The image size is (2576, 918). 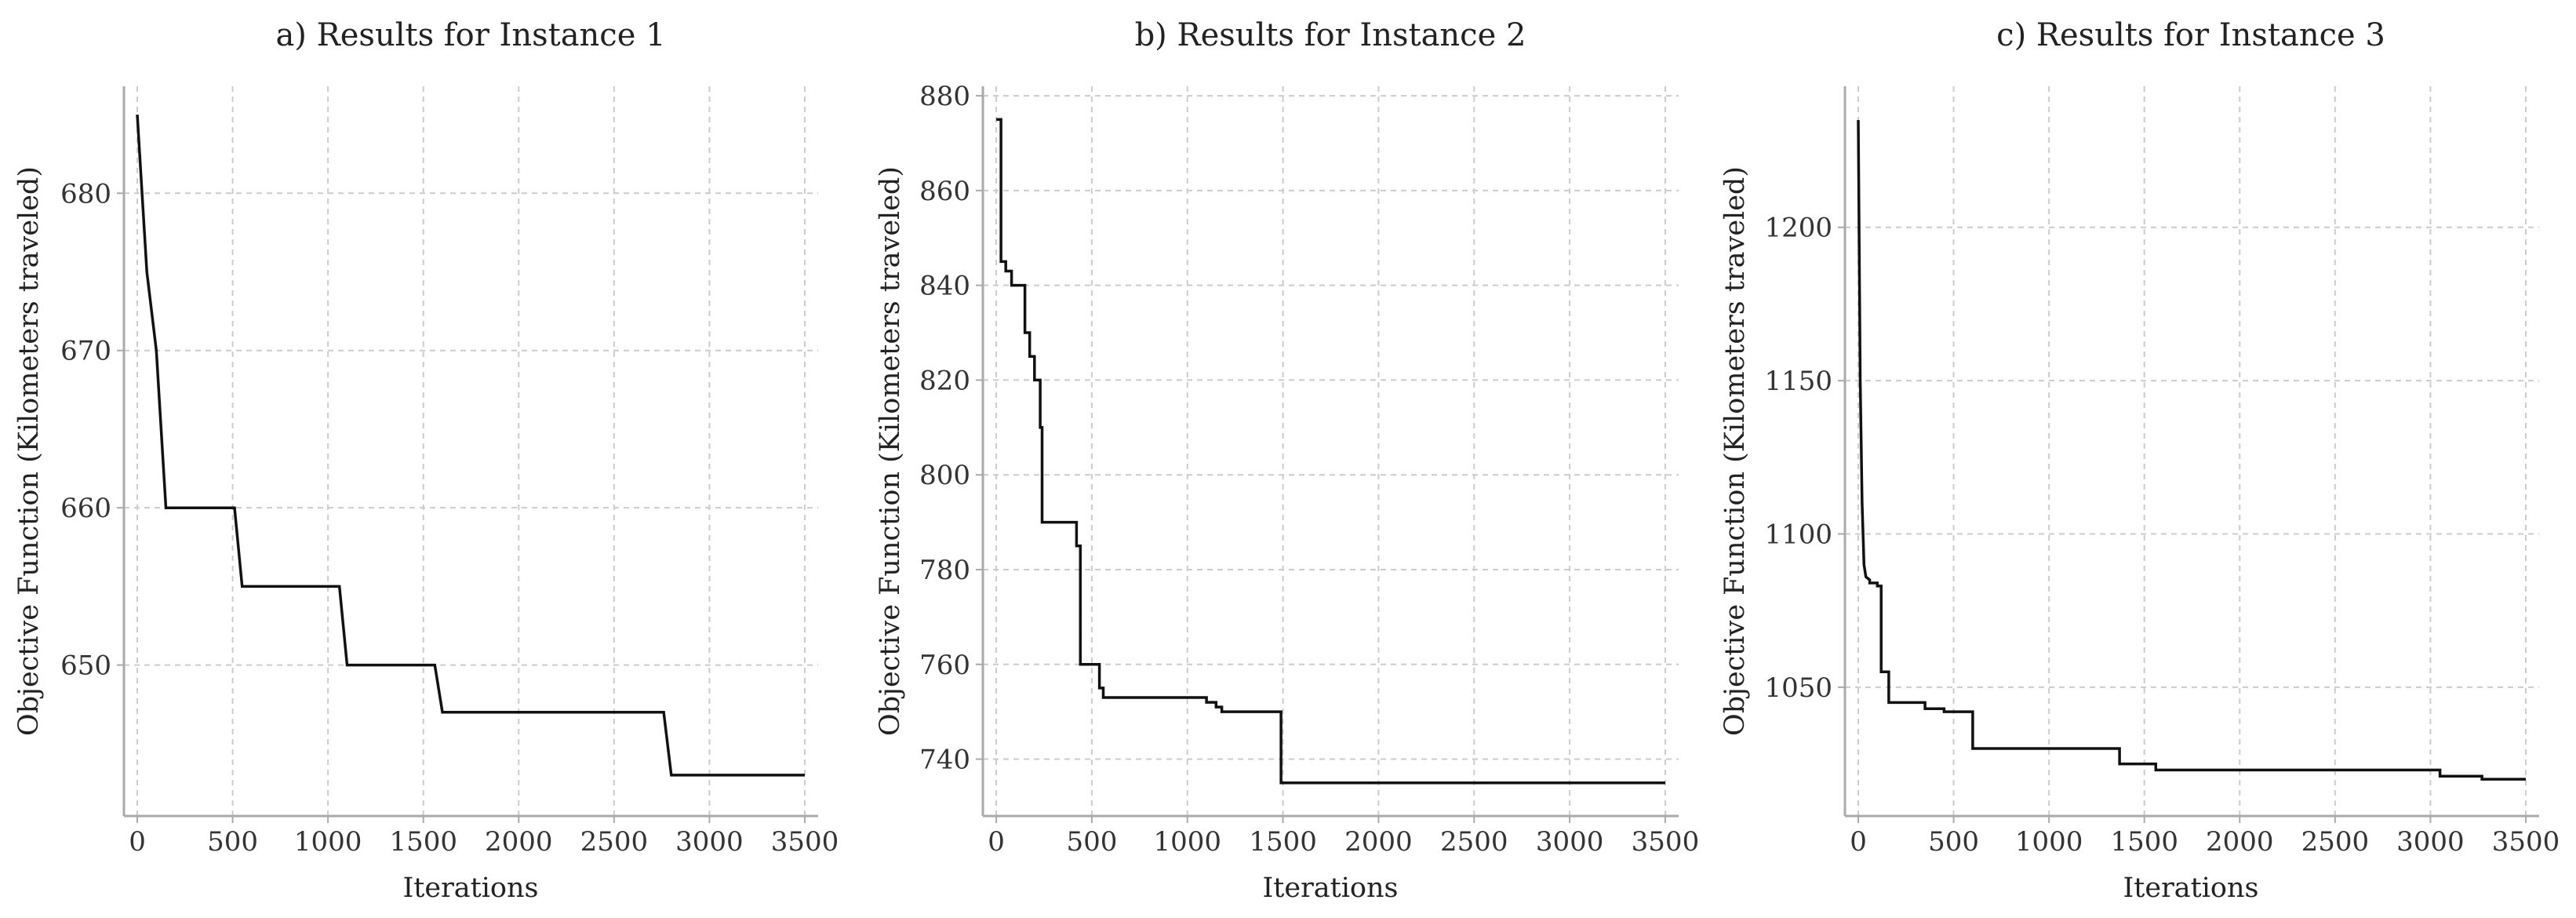 I want to click on y-tick-label: 820, so click(x=944, y=380).